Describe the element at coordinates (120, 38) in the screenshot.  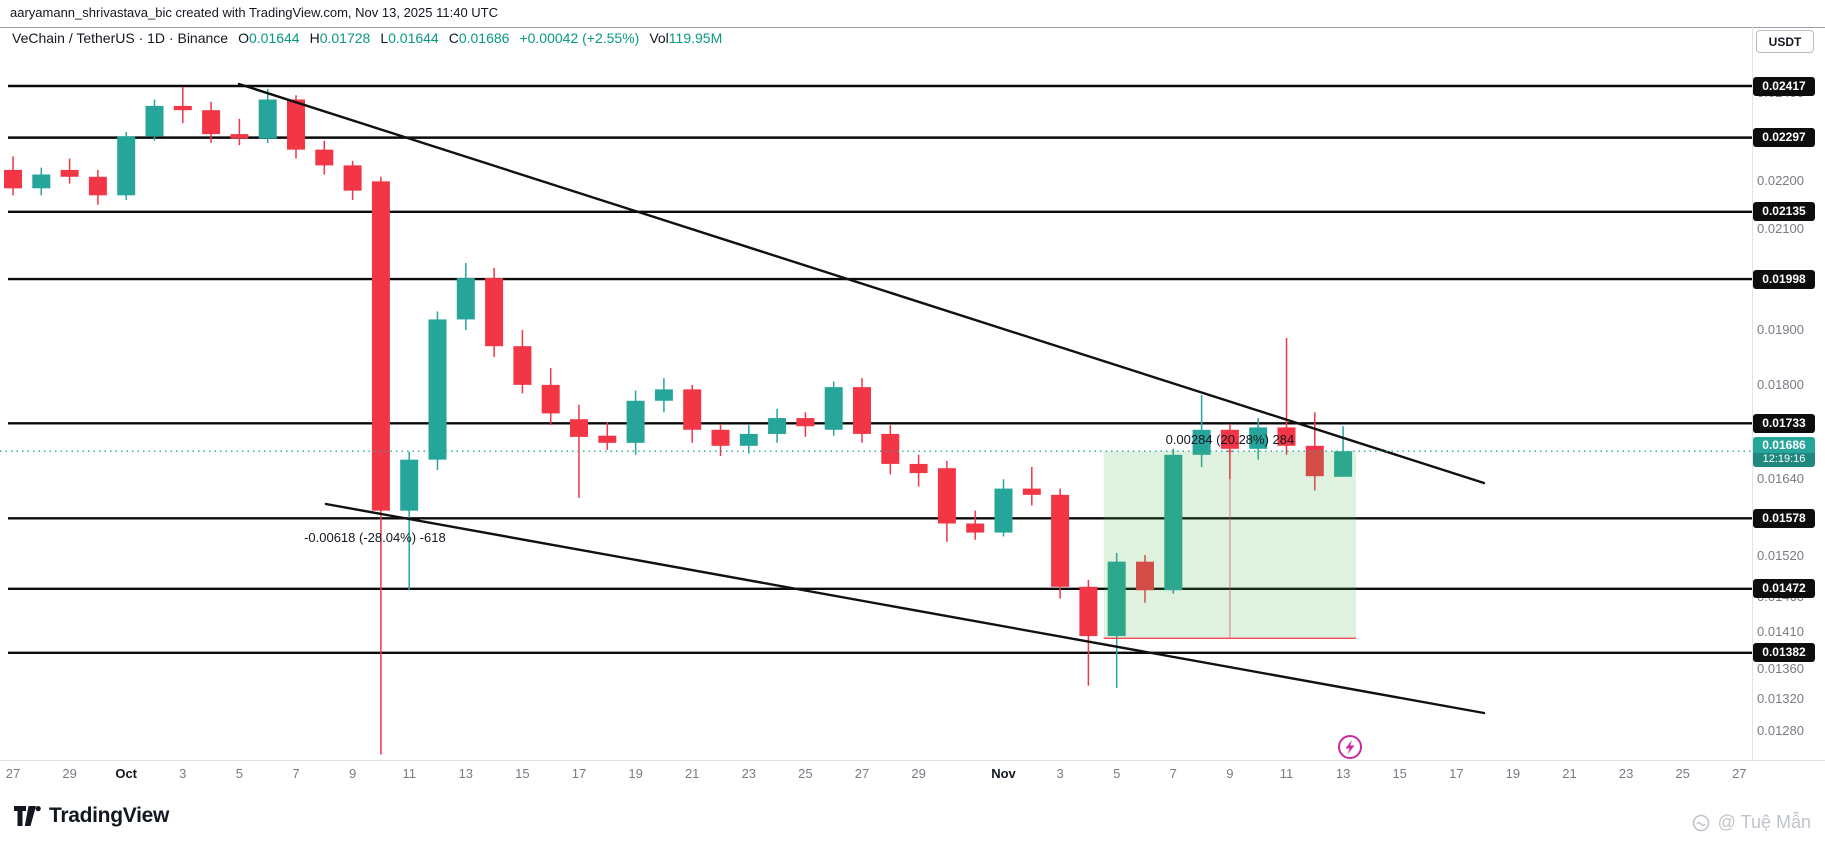
I see `symbol-title: VeChain / TetherUS · 1D · Binance` at that location.